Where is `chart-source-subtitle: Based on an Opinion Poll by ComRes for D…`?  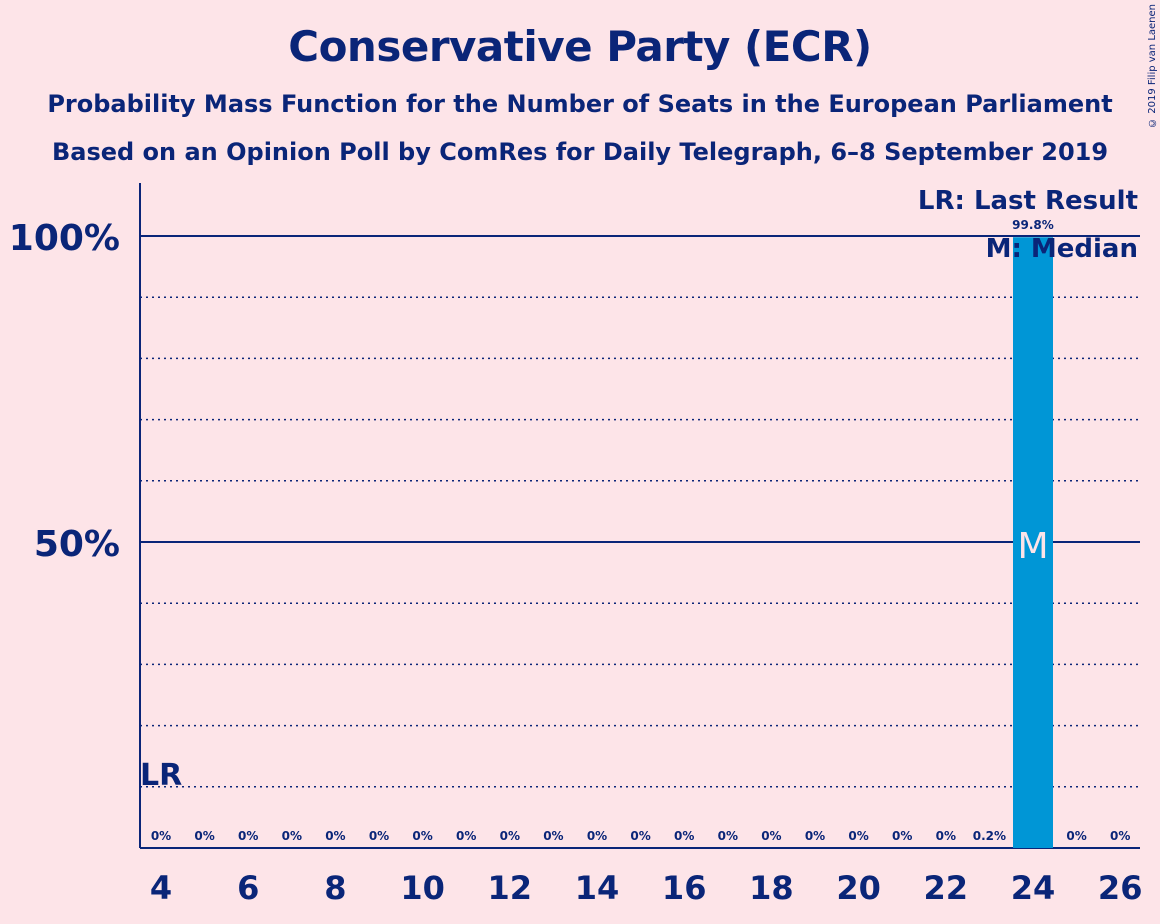
chart-source-subtitle: Based on an Opinion Poll by ComRes for D… is located at coordinates (580, 152).